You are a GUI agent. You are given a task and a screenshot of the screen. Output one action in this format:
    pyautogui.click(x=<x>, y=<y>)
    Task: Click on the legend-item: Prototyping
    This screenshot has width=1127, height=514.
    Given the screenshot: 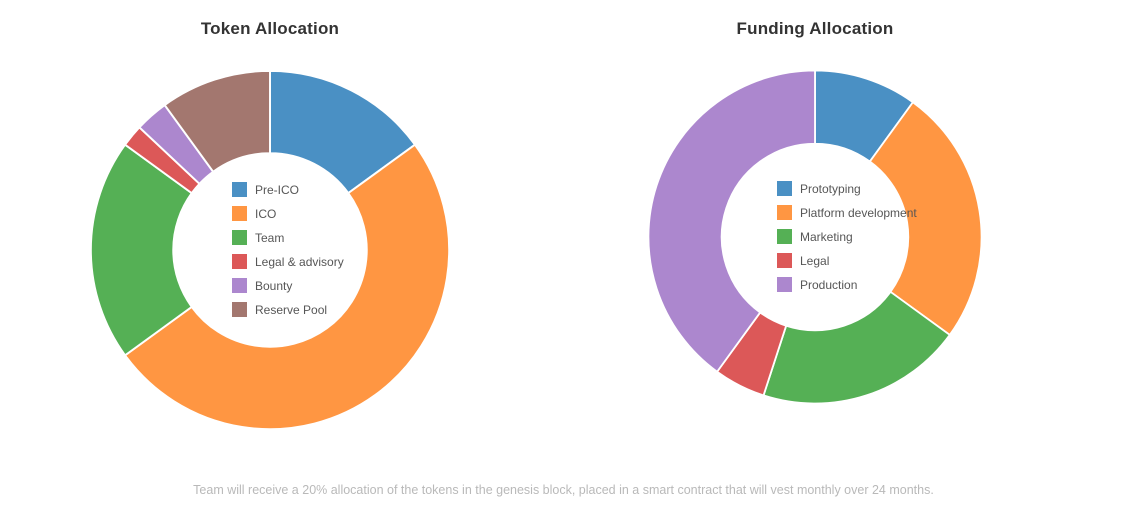 What is the action you would take?
    pyautogui.click(x=847, y=189)
    